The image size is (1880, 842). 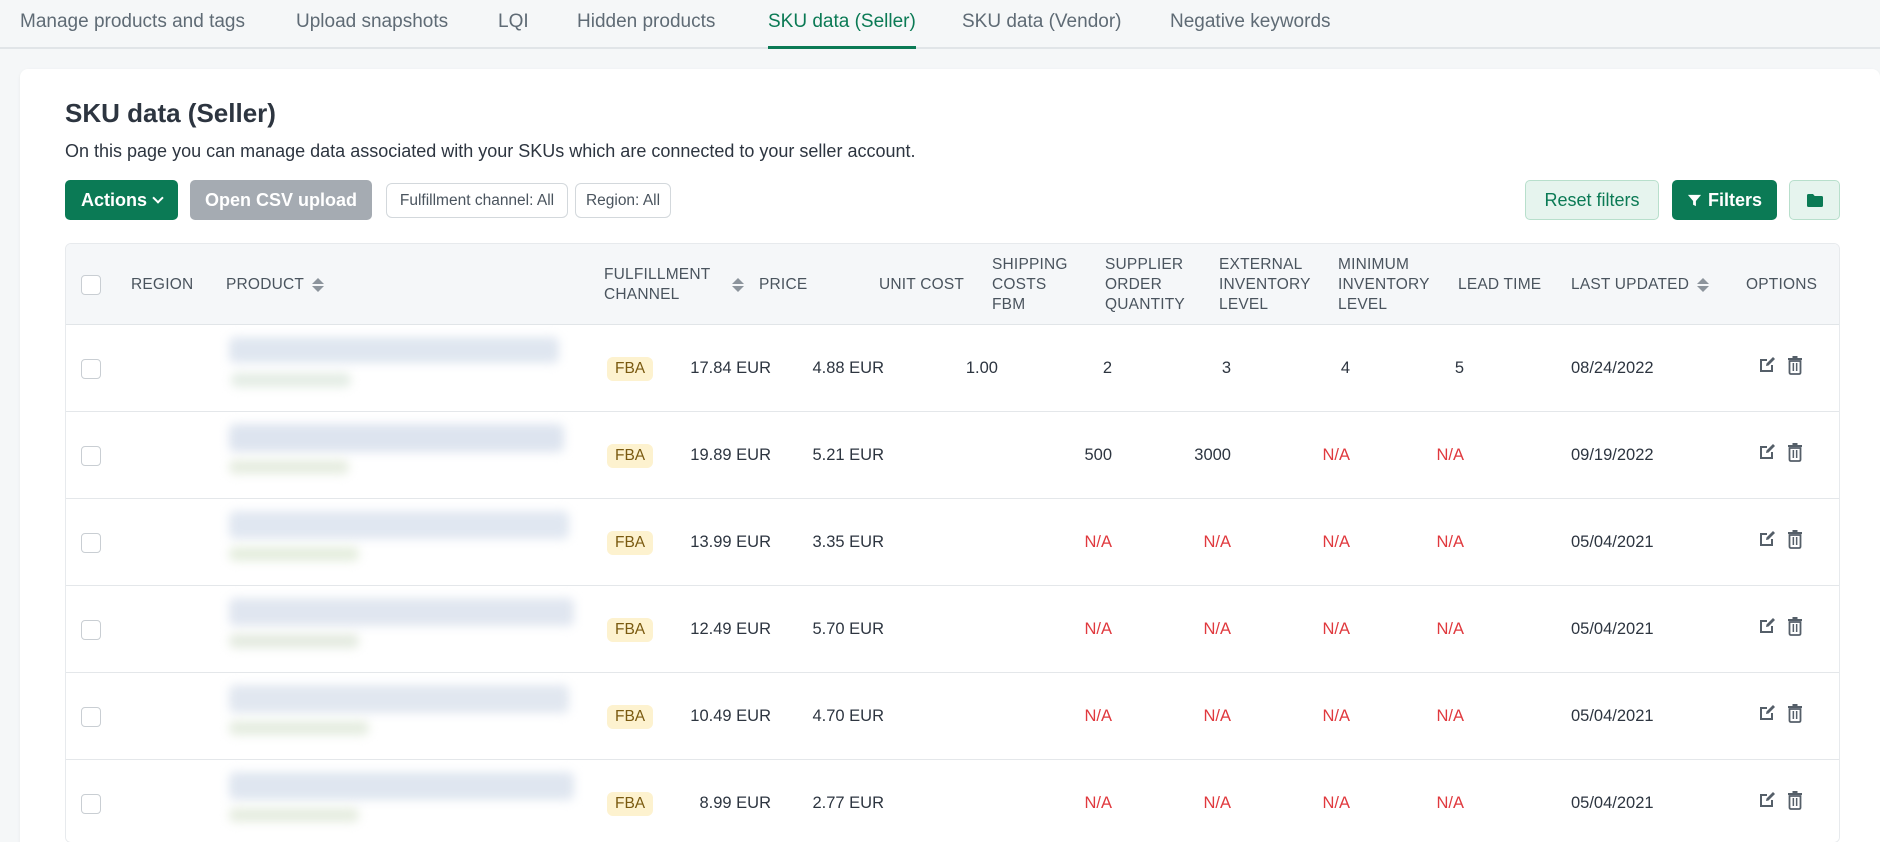 I want to click on table-row: FBA 17.84 EUR 4.88 EUR 1.00 2 3 4 5 08/24/2022, so click(x=952, y=368).